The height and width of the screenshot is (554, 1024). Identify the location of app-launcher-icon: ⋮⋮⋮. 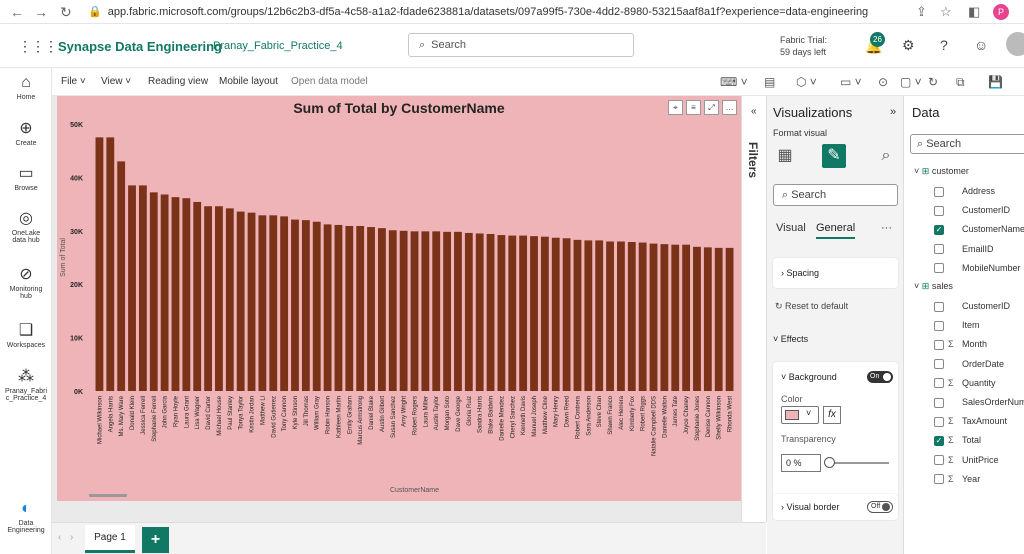
(38, 46).